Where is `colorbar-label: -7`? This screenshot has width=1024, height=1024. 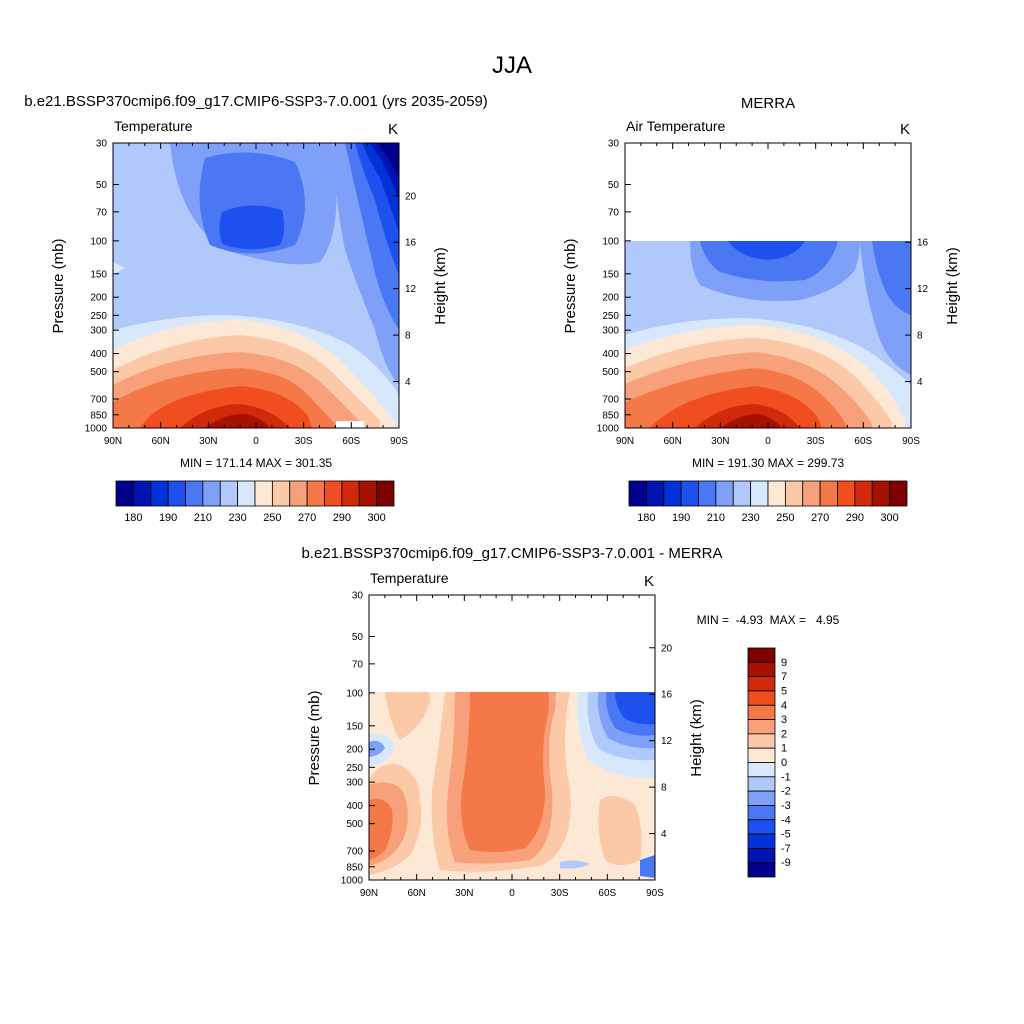
colorbar-label: -7 is located at coordinates (786, 849).